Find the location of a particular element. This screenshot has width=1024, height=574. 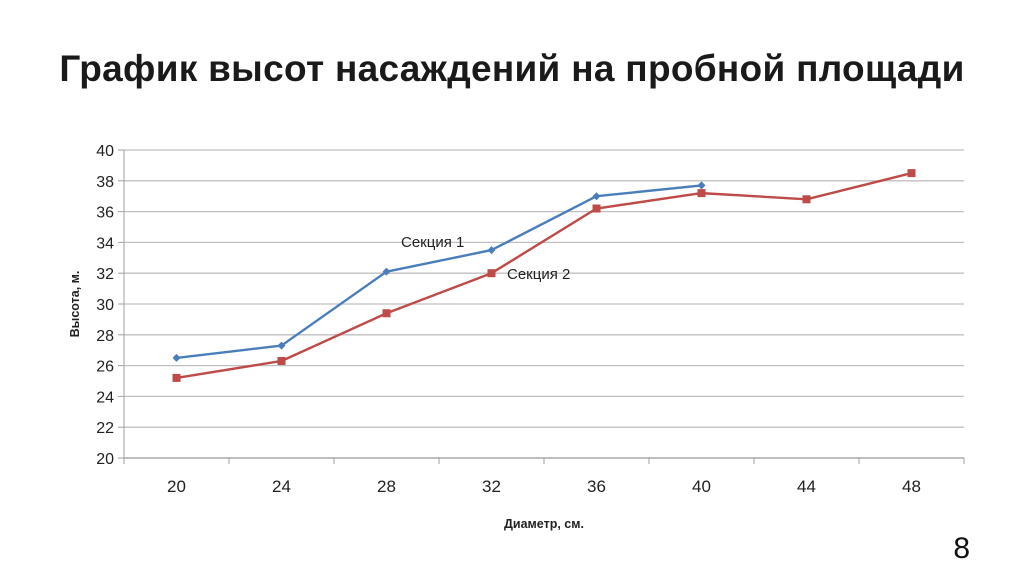

x-tick-label: 32 is located at coordinates (491, 486).